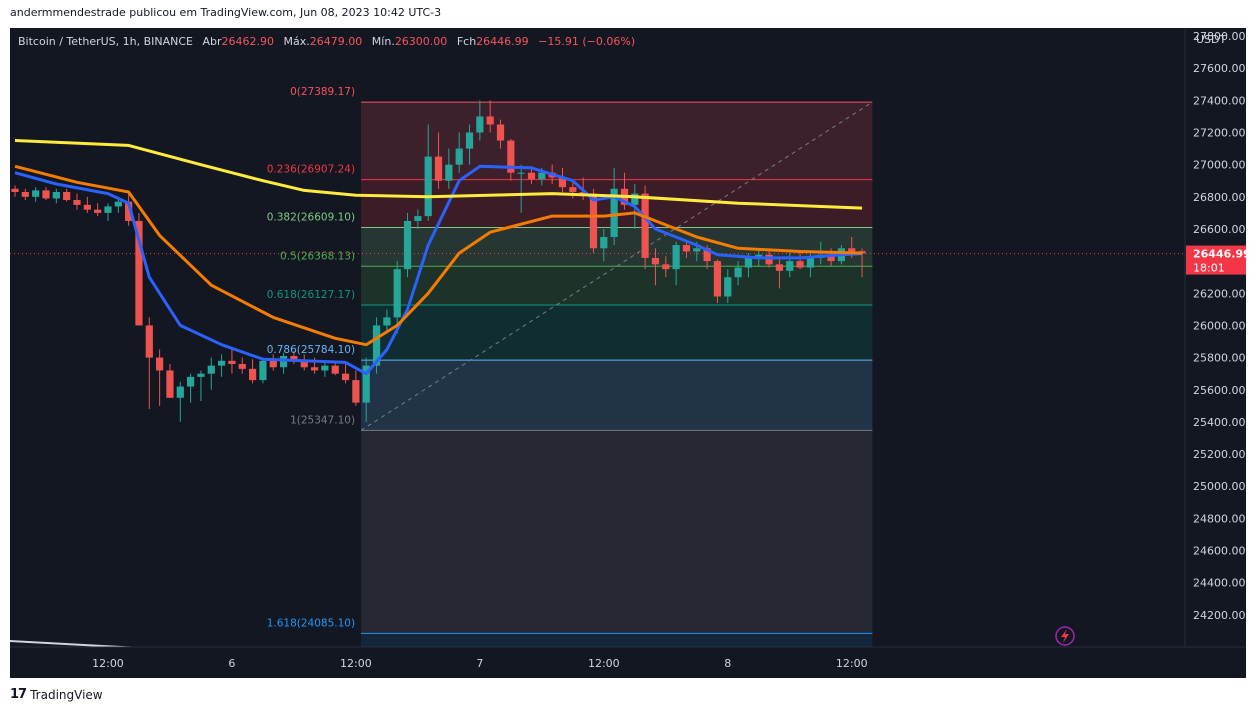 The height and width of the screenshot is (713, 1259). Describe the element at coordinates (479, 663) in the screenshot. I see `x-tick-label: 7` at that location.